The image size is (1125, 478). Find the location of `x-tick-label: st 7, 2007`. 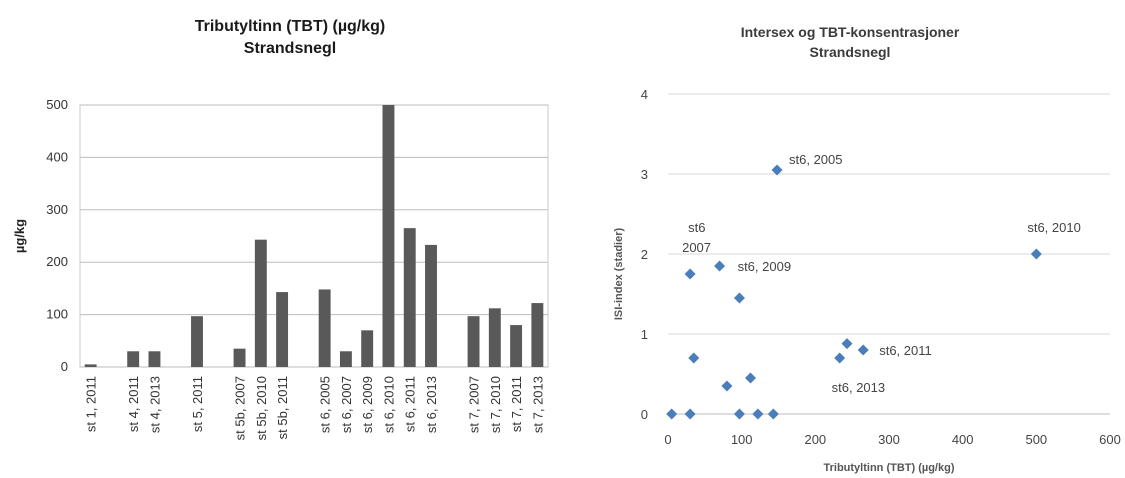

x-tick-label: st 7, 2007 is located at coordinates (474, 404).